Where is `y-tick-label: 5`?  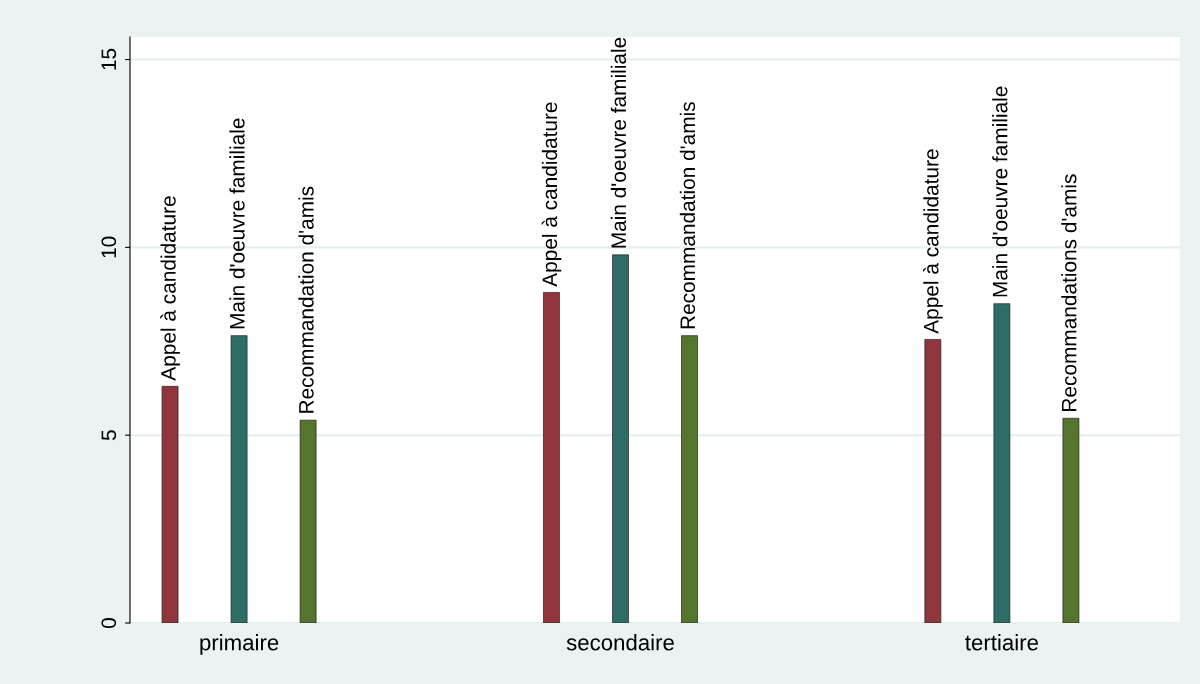 y-tick-label: 5 is located at coordinates (109, 435).